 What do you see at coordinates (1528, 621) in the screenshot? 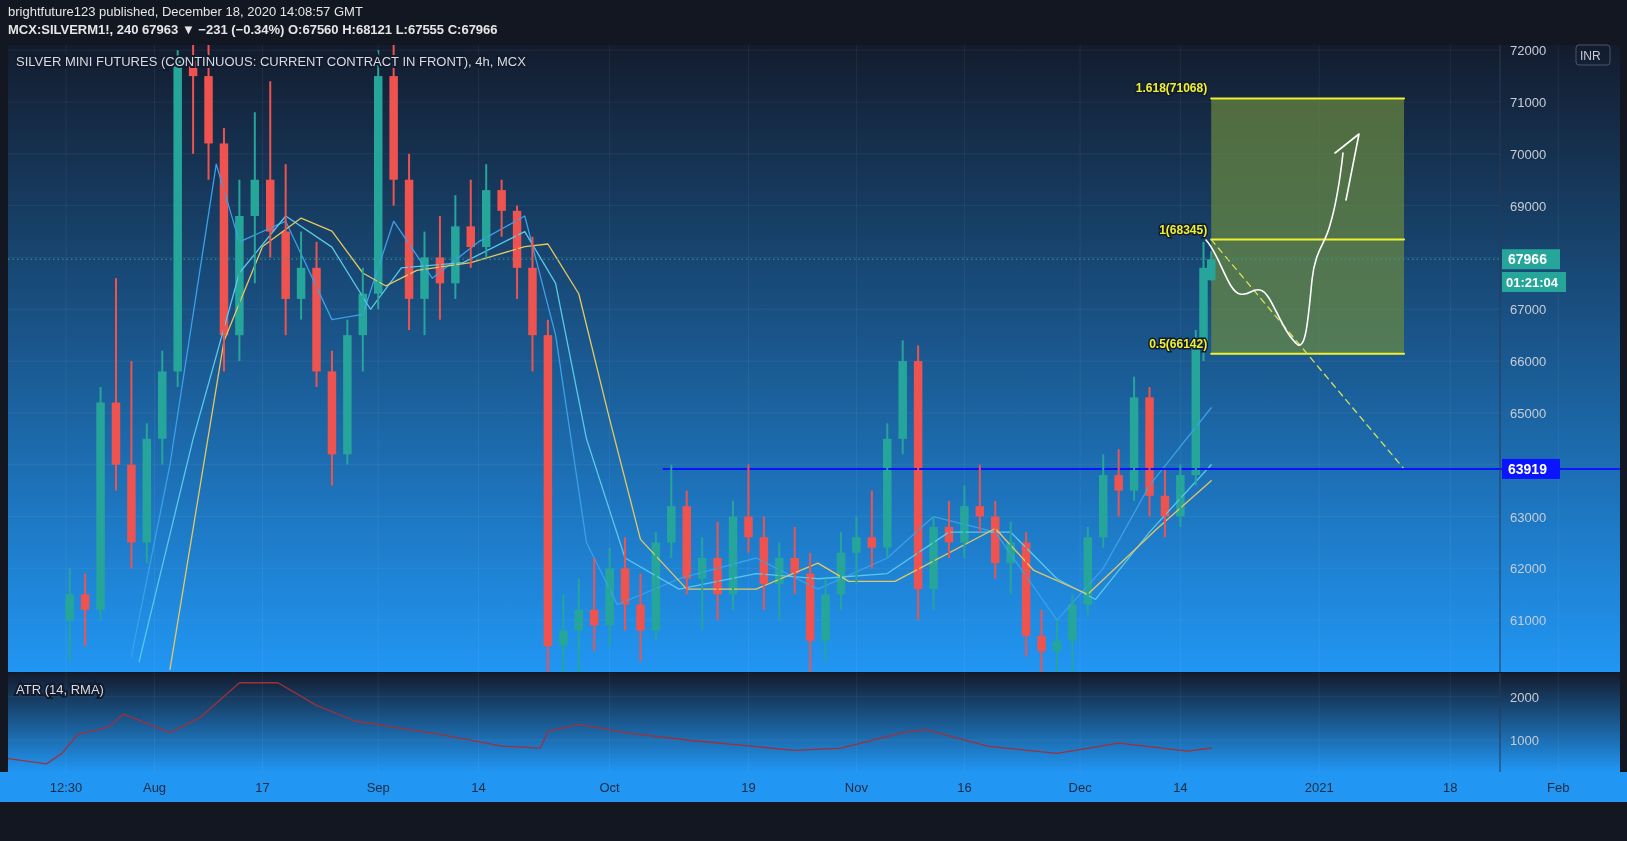
I see `y-tick-label: 61000` at bounding box center [1528, 621].